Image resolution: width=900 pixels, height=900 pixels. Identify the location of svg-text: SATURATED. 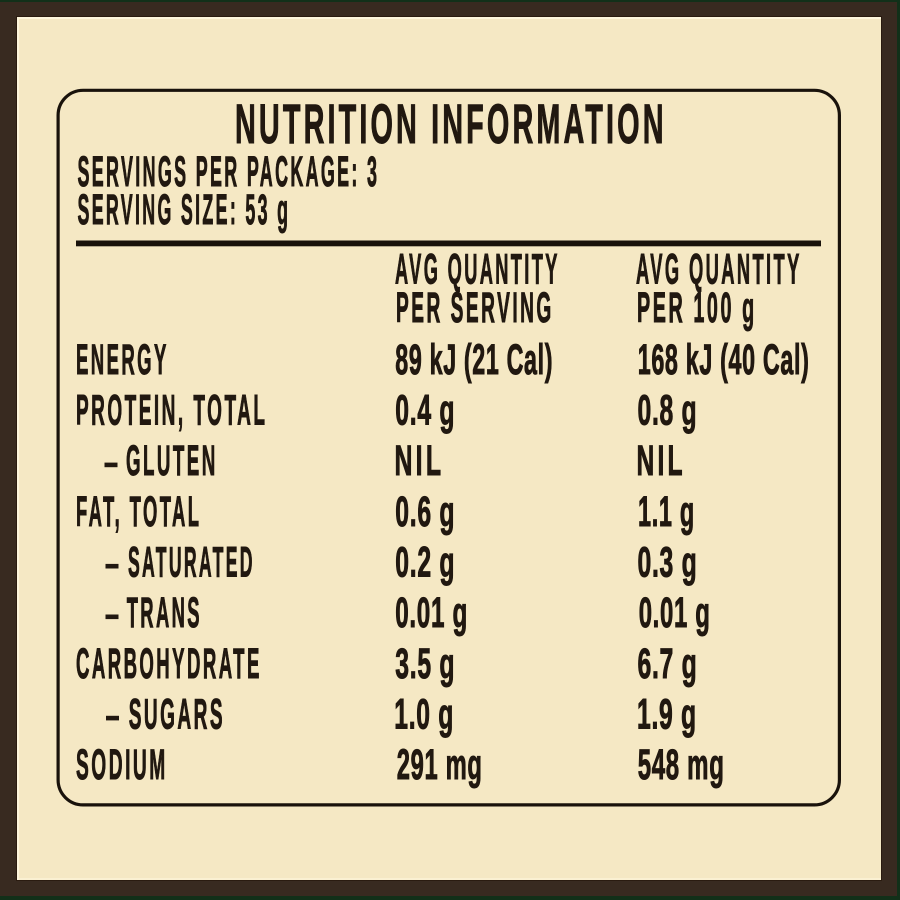
(191, 562).